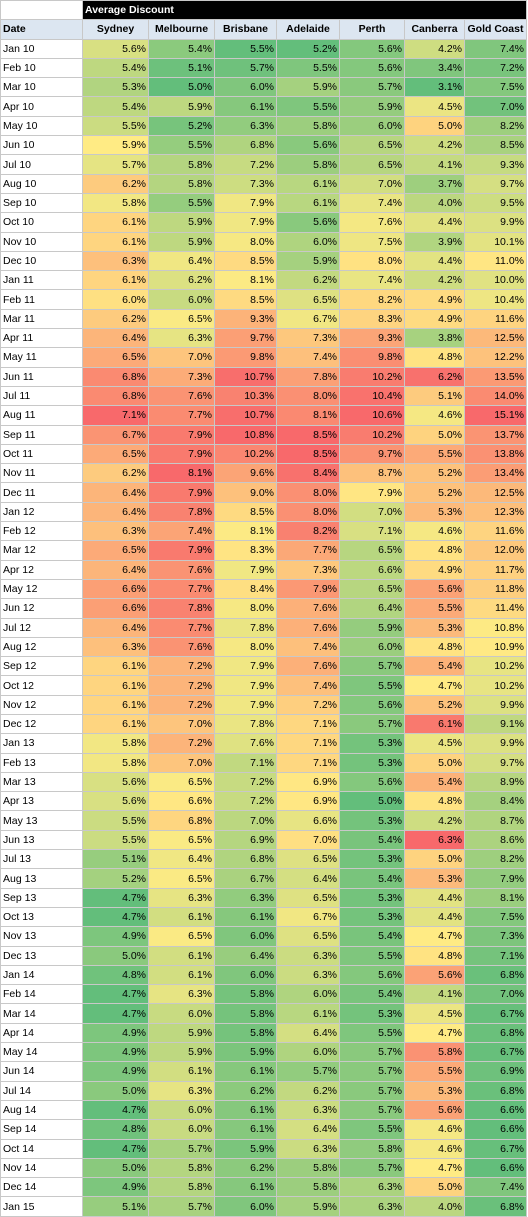  What do you see at coordinates (245, 840) in the screenshot?
I see `value-cell: 6.9%` at bounding box center [245, 840].